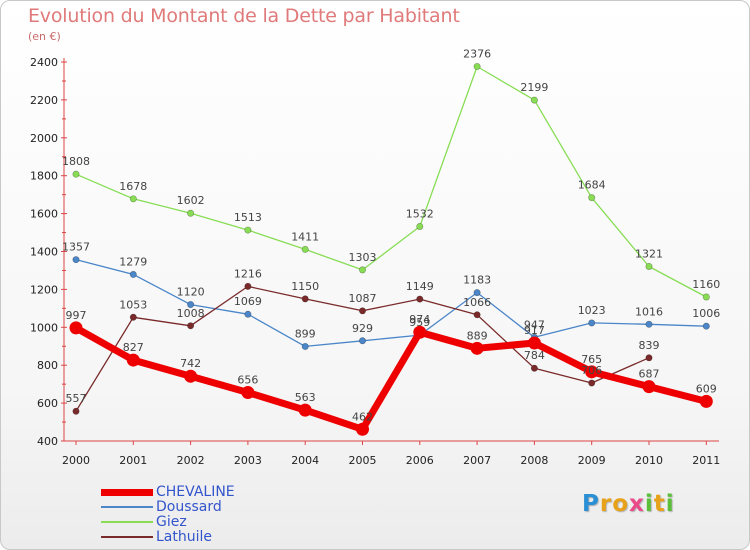  What do you see at coordinates (44, 252) in the screenshot?
I see `y-tick-label: 1400` at bounding box center [44, 252].